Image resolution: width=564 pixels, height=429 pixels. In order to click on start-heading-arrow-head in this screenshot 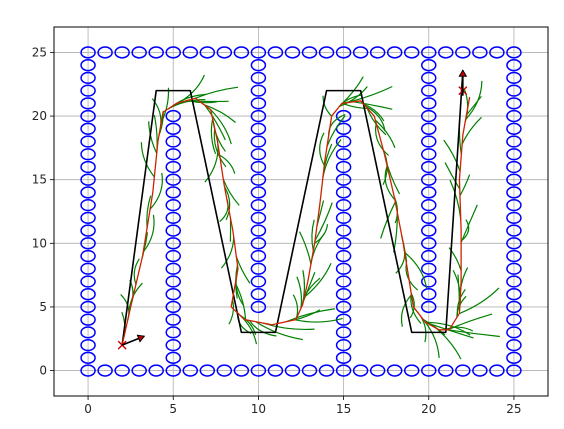, I will do `click(141, 338)`.